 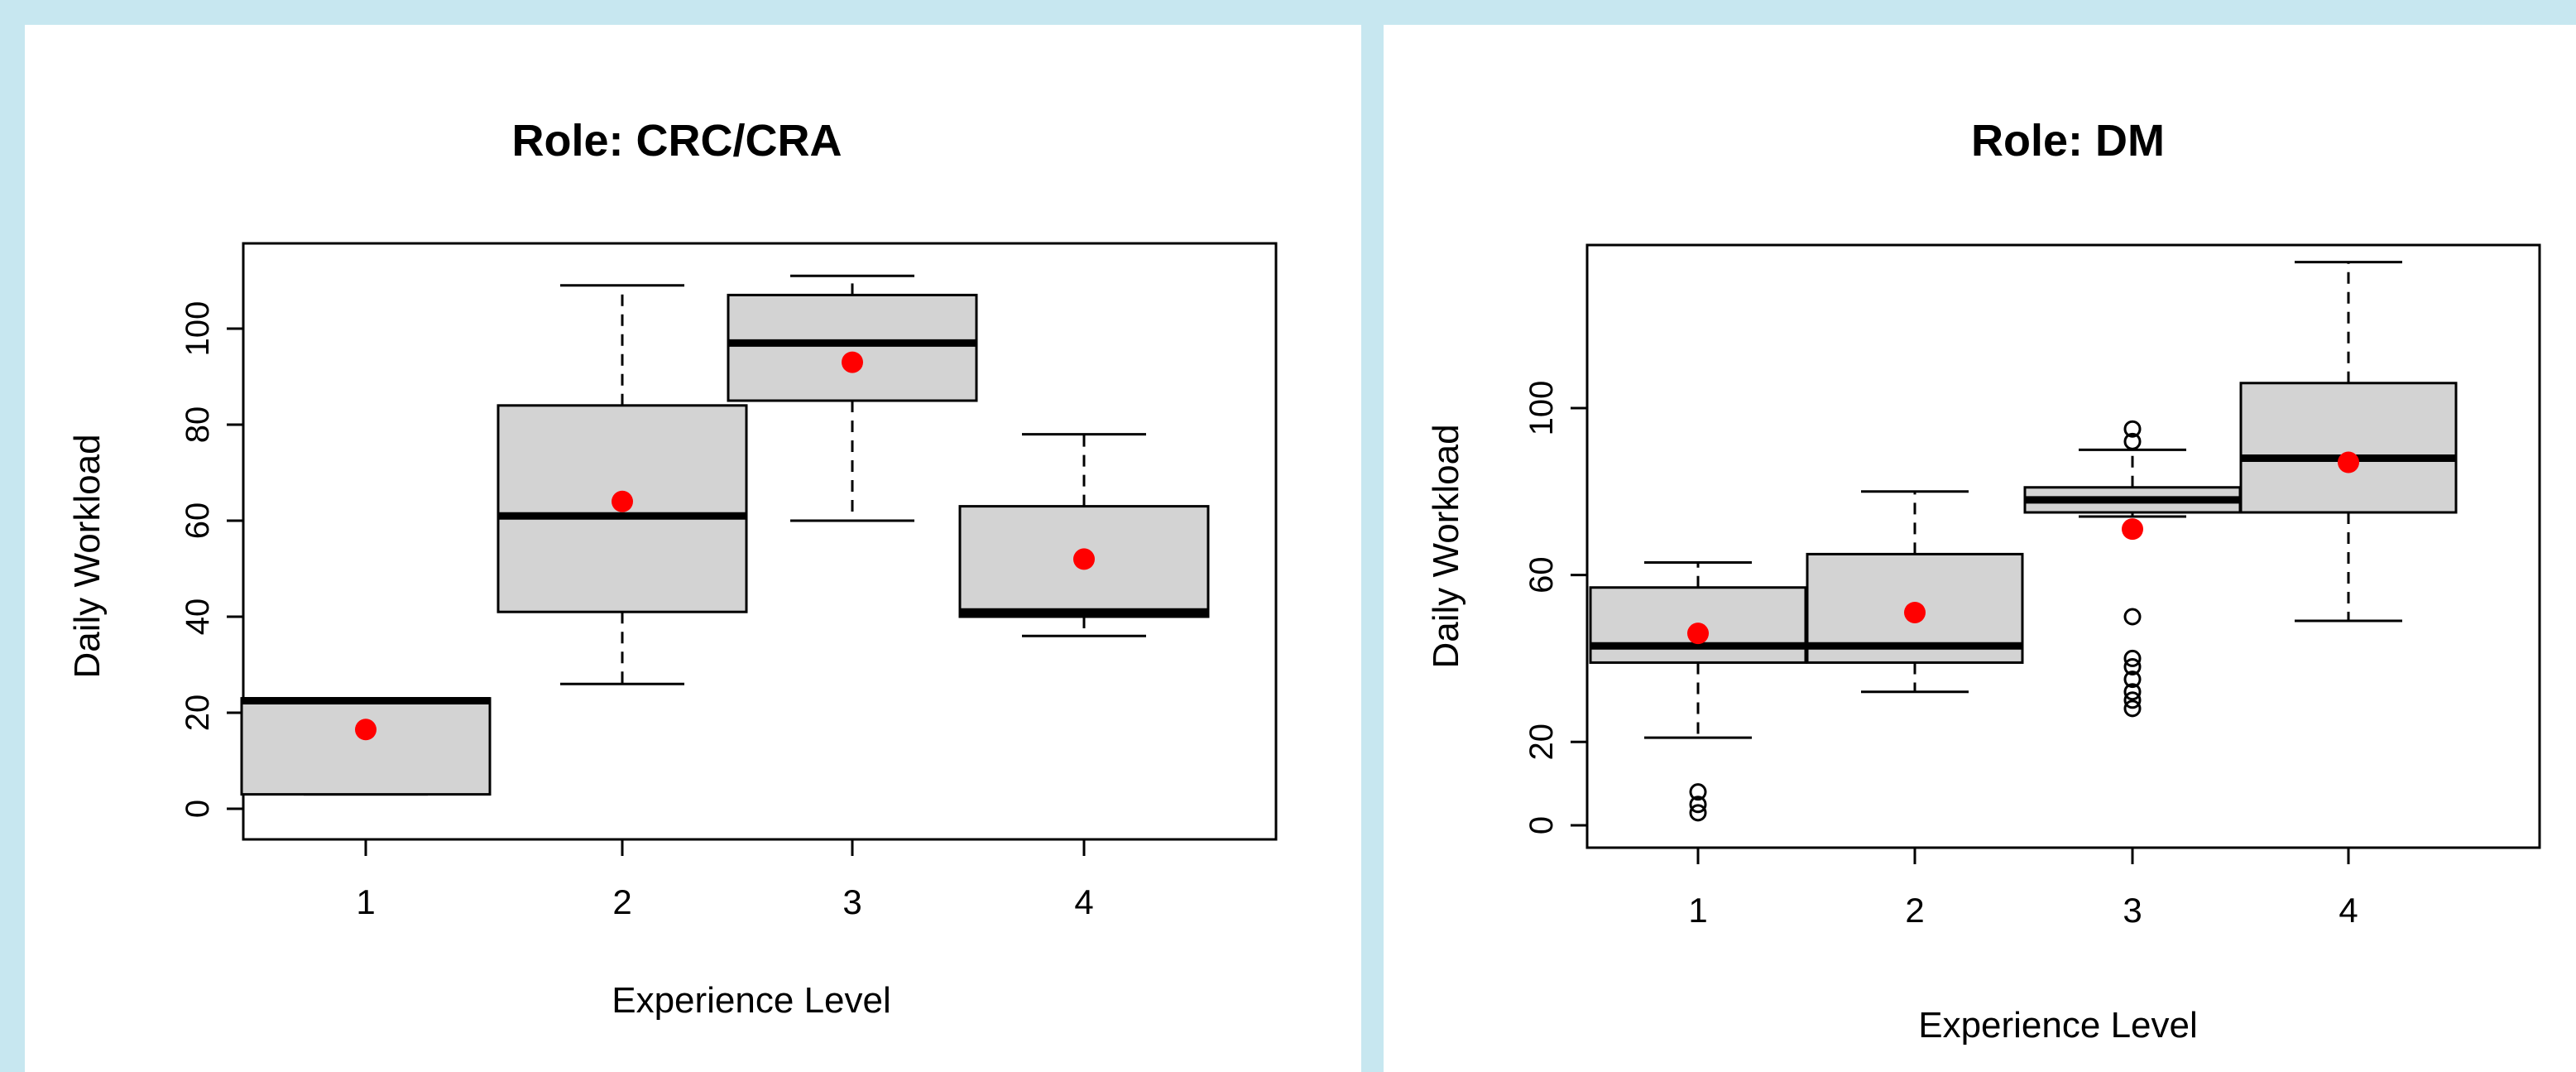 I want to click on y-tick-label: 80, so click(x=198, y=425).